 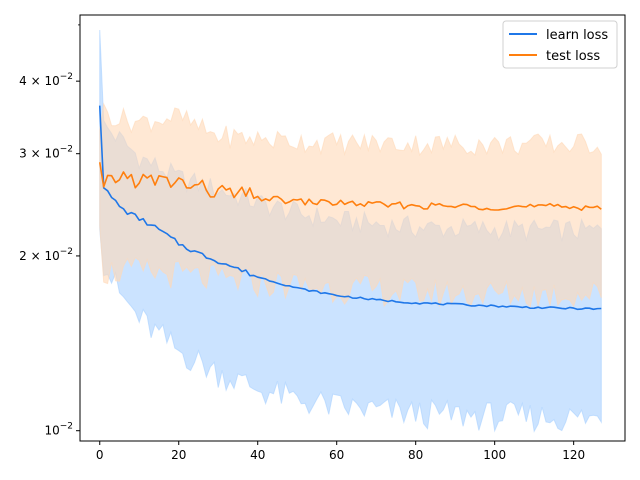 What do you see at coordinates (415, 455) in the screenshot?
I see `x-tick-label: 80` at bounding box center [415, 455].